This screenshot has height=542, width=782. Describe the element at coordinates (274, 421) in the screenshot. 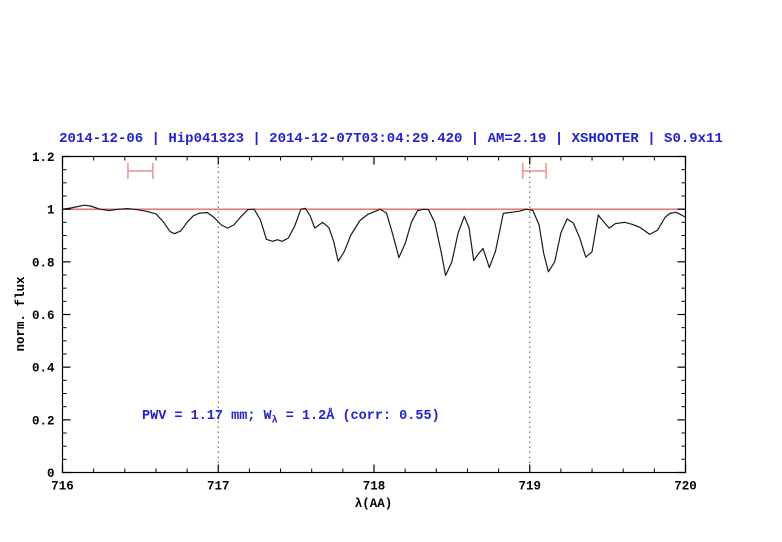

I see `pwv-annotation-lambda-subscript: λ` at that location.